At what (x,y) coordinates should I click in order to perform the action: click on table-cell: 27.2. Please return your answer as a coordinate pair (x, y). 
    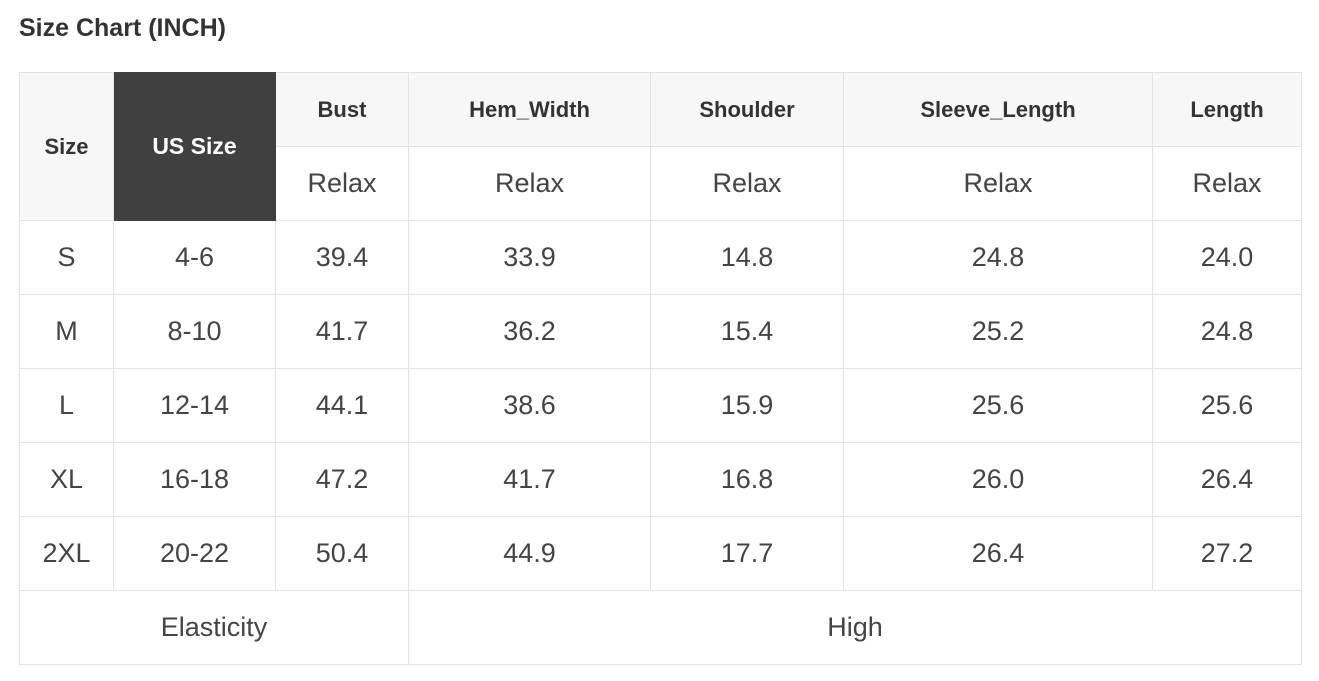
    Looking at the image, I should click on (1227, 553).